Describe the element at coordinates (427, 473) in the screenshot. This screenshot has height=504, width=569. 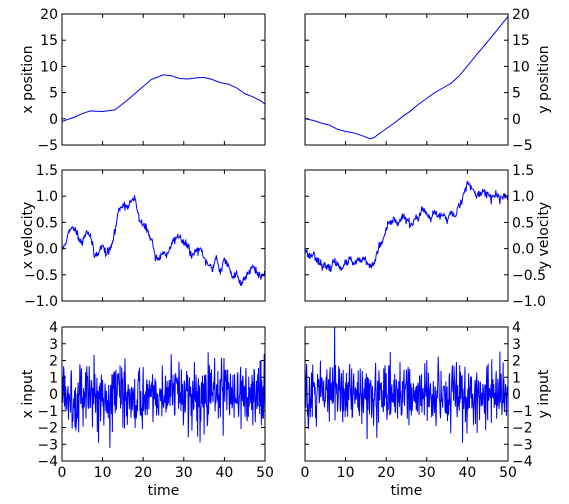
I see `y-input-xtick-label: 30` at that location.